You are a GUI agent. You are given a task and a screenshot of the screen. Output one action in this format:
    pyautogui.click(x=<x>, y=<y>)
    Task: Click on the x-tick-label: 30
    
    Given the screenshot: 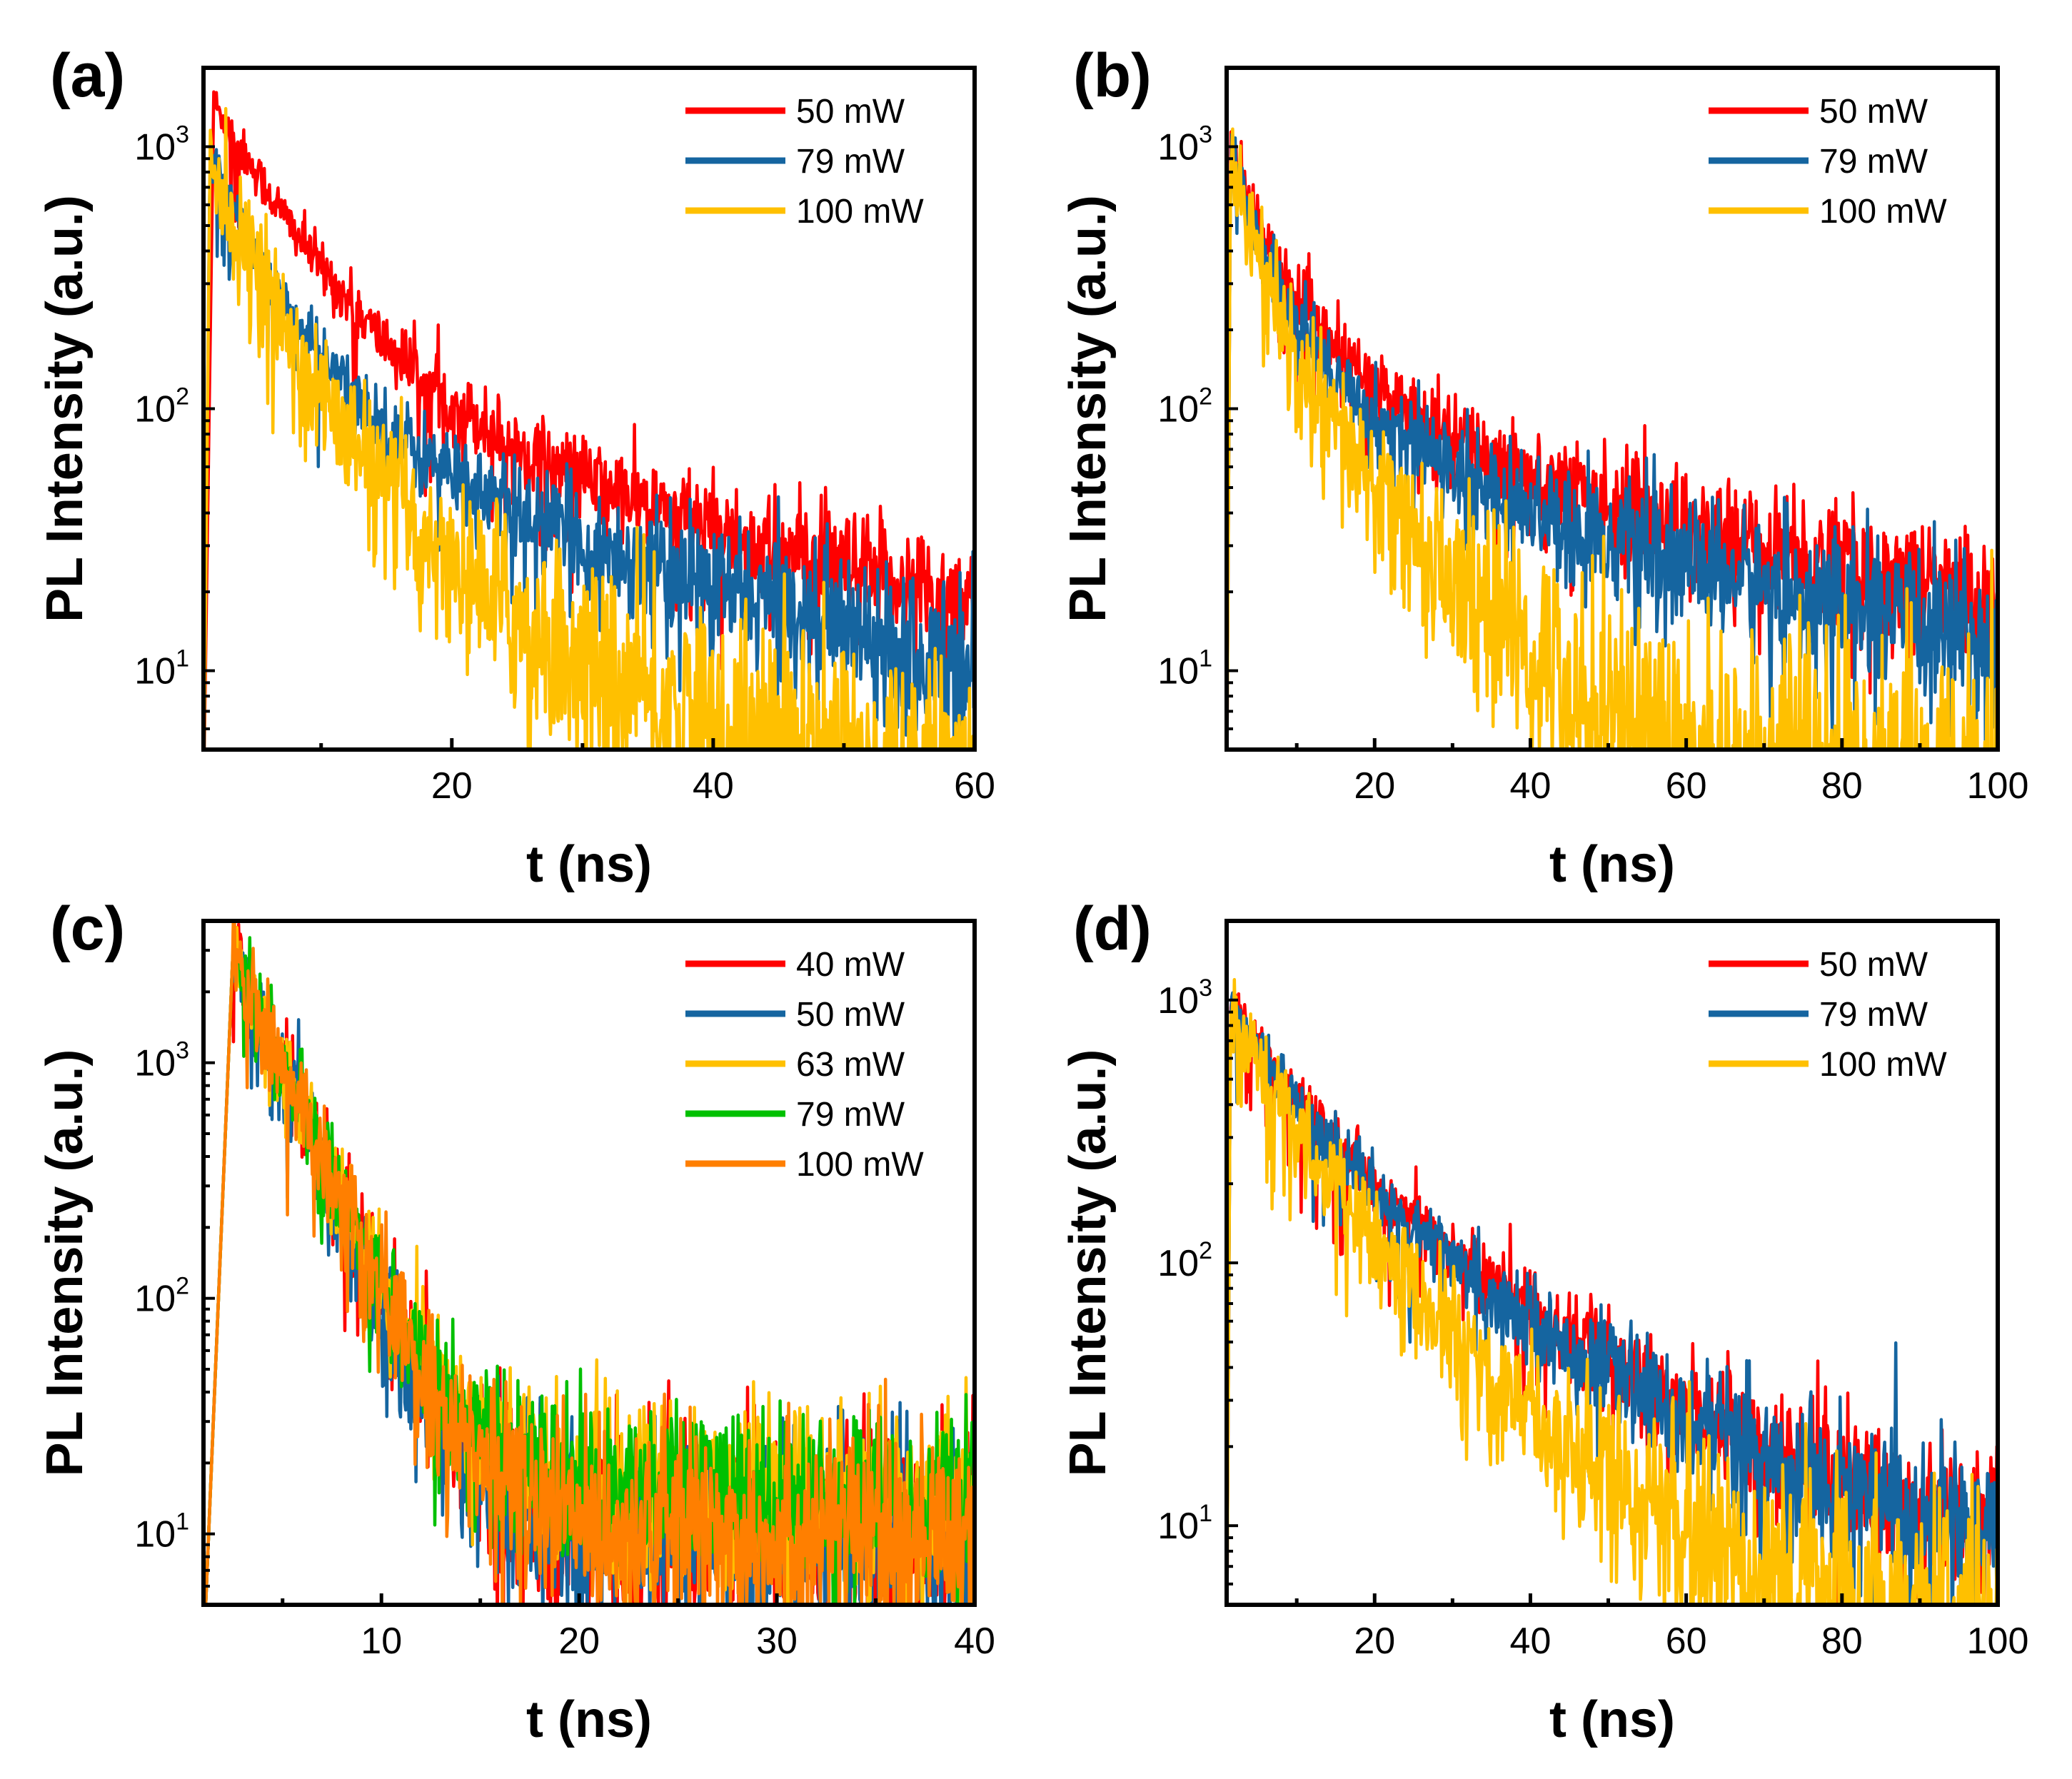 What is the action you would take?
    pyautogui.click(x=777, y=1641)
    